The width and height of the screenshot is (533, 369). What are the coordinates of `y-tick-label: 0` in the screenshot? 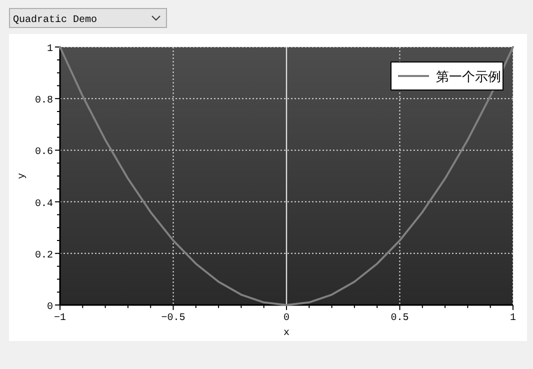 It's located at (49, 307).